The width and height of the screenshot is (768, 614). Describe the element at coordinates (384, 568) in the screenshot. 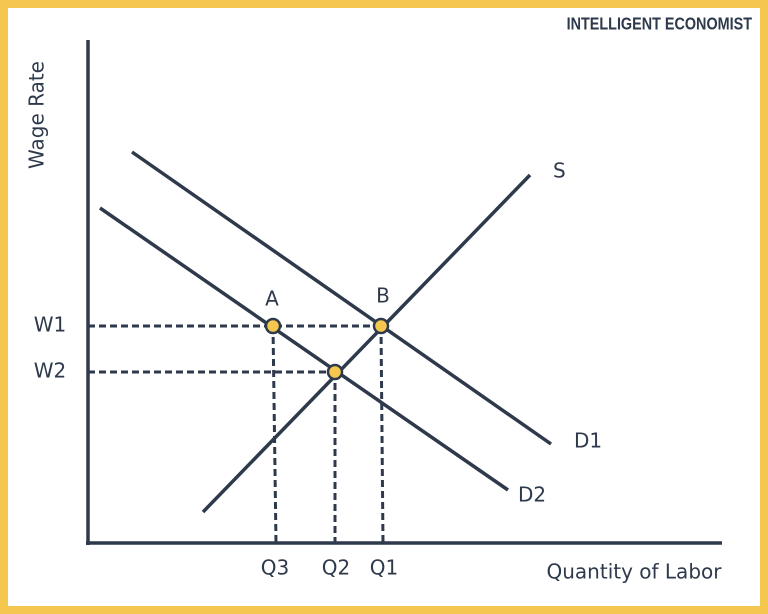

I see `quantity-label: Q1` at that location.